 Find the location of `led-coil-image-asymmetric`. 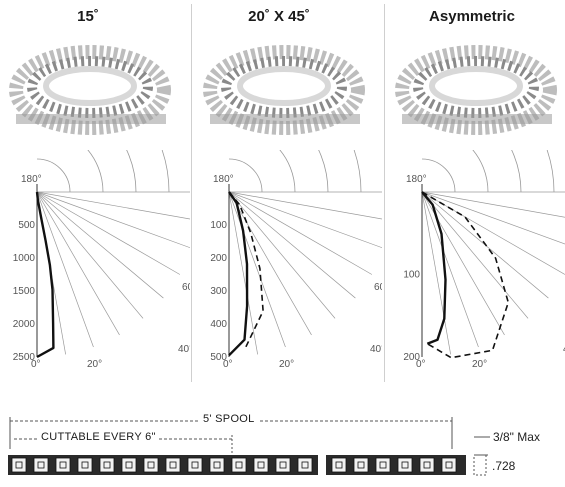

led-coil-image-asymmetric is located at coordinates (476, 90).